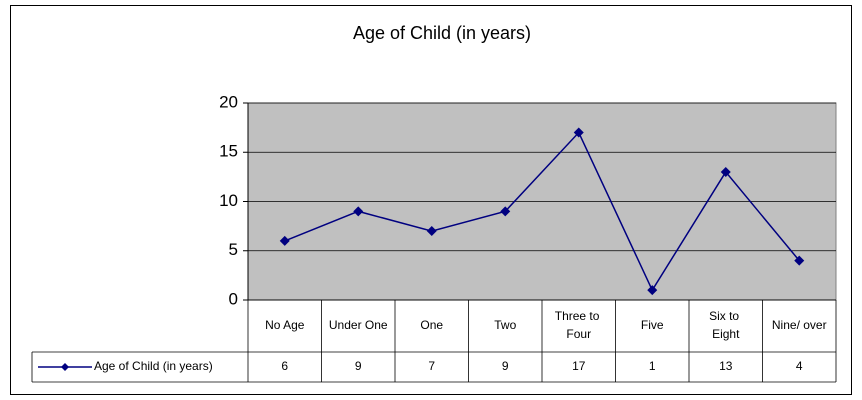 Image resolution: width=862 pixels, height=400 pixels. Describe the element at coordinates (233, 249) in the screenshot. I see `y-tick-label: 5` at that location.